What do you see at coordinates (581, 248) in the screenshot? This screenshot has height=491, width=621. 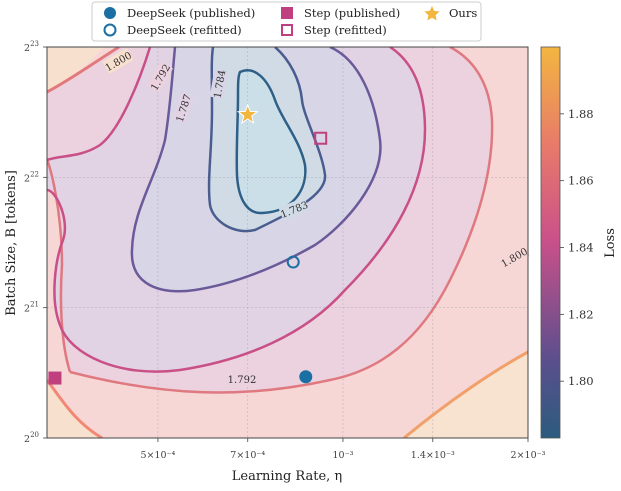 I see `colorbar-tick-label: 1.84` at bounding box center [581, 248].